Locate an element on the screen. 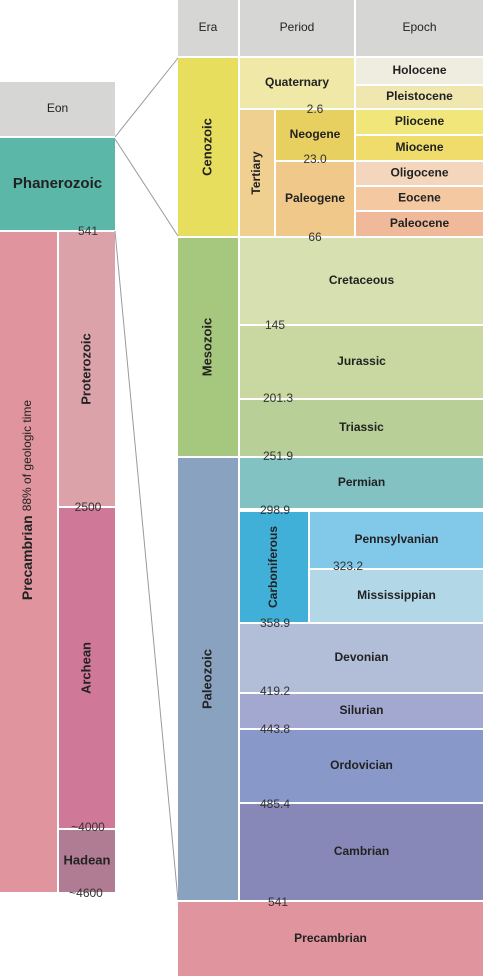 The image size is (483, 976). boundary-label: 443.8 is located at coordinates (275, 729).